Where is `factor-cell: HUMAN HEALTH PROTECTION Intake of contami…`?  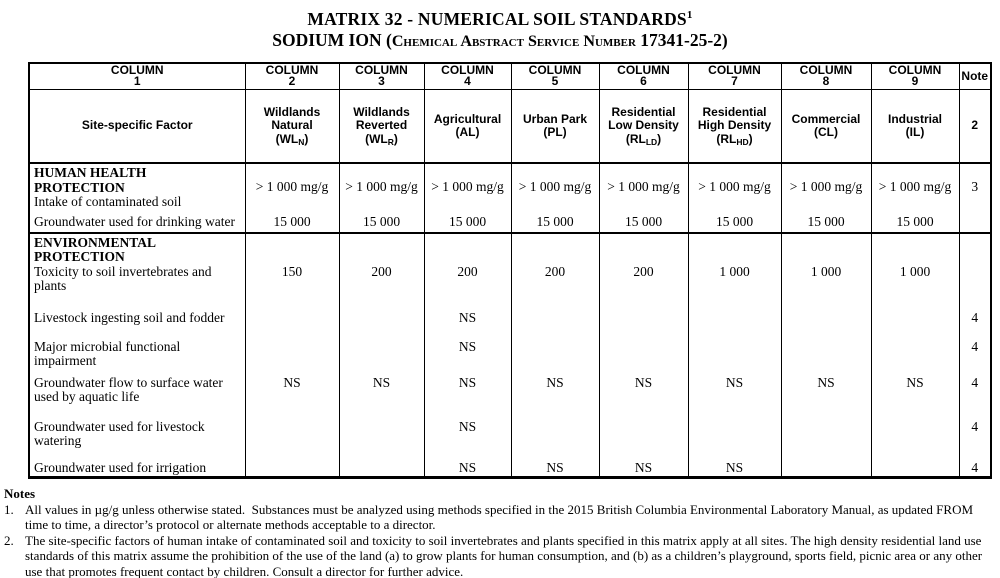 factor-cell: HUMAN HEALTH PROTECTION Intake of contami… is located at coordinates (137, 186).